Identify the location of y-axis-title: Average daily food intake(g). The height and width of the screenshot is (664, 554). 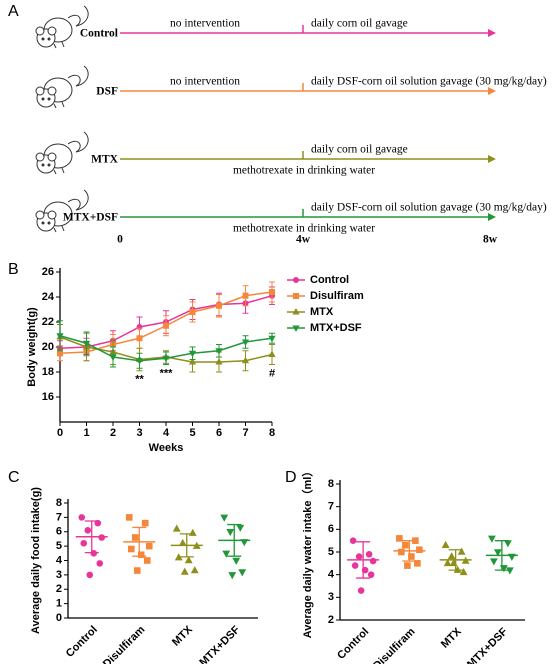
(36, 560).